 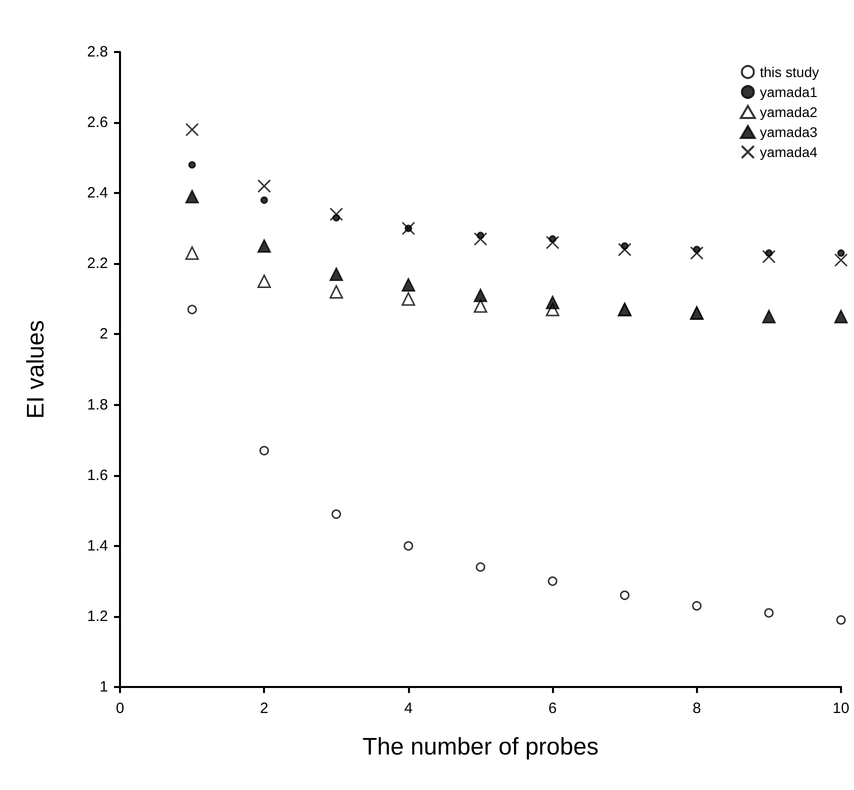 What do you see at coordinates (97, 475) in the screenshot?
I see `y-tick-label: 1.6` at bounding box center [97, 475].